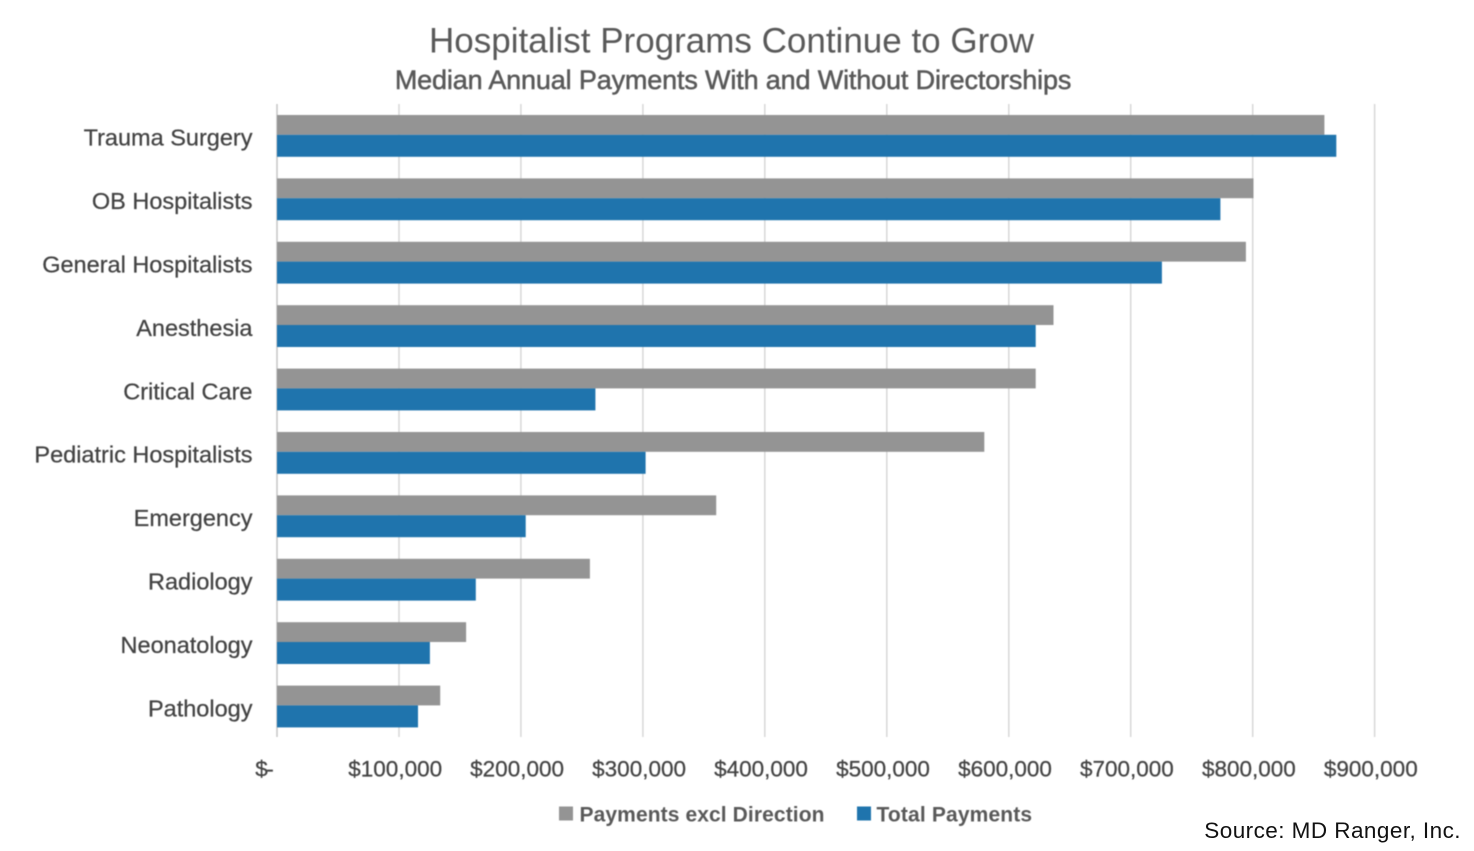 The image size is (1474, 851). I want to click on svg-text: Neonatology, so click(187, 645).